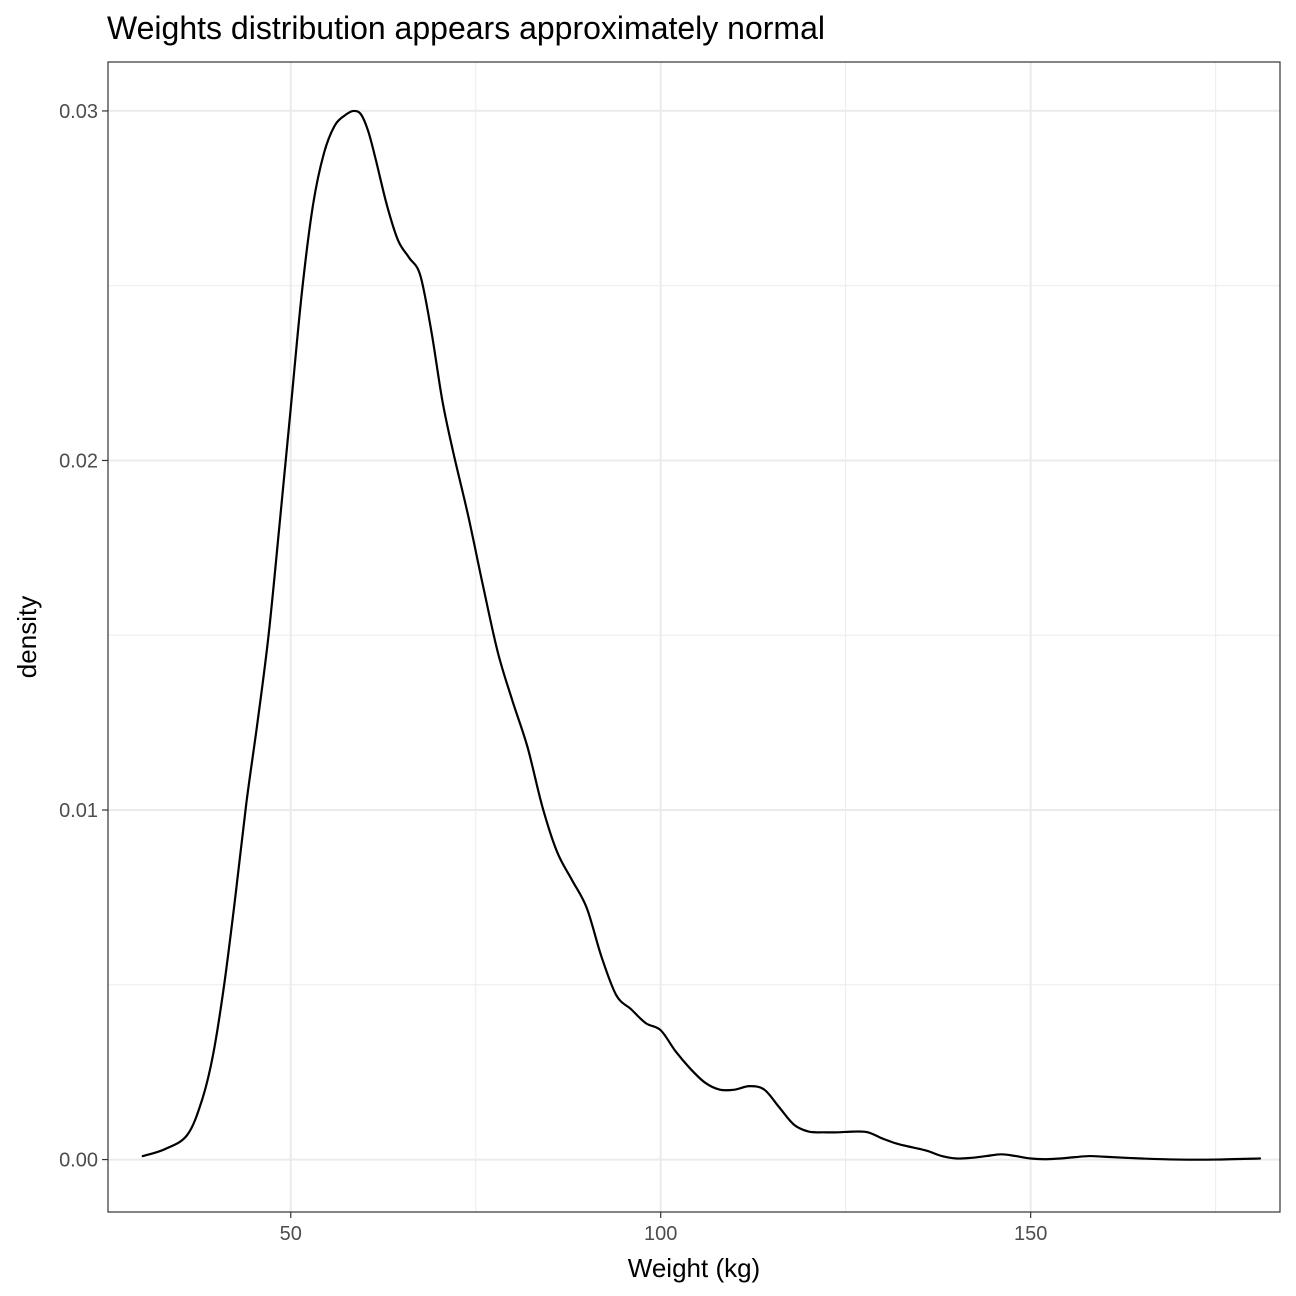 The height and width of the screenshot is (1296, 1296). What do you see at coordinates (291, 1234) in the screenshot?
I see `x-tick-label: 50` at bounding box center [291, 1234].